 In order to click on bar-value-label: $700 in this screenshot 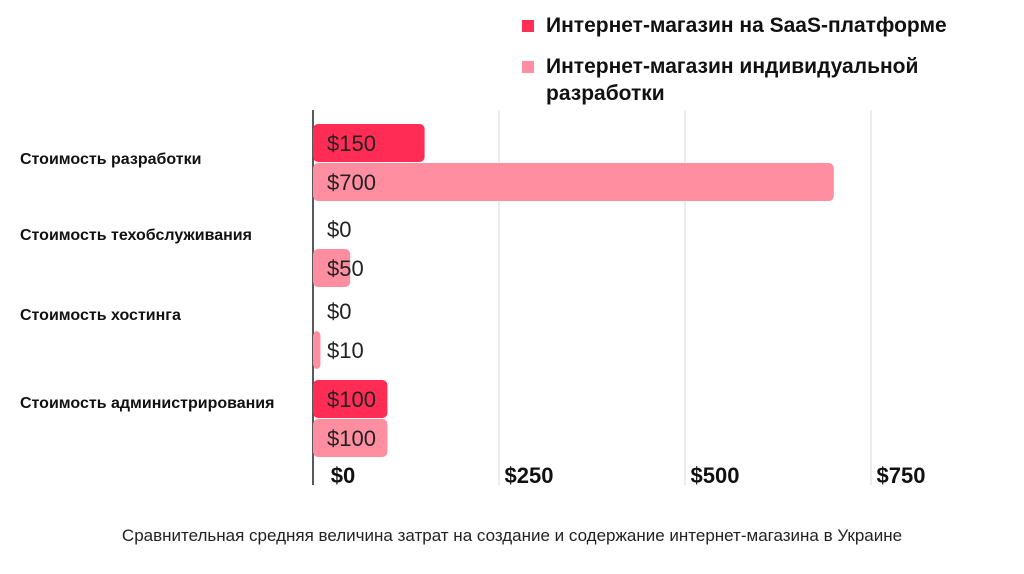, I will do `click(351, 182)`.